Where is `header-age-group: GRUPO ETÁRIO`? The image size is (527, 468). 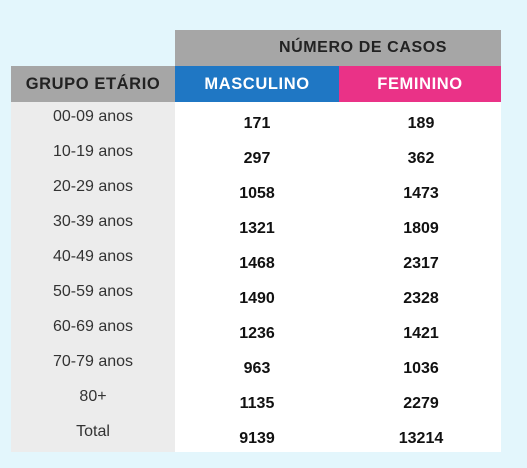 header-age-group: GRUPO ETÁRIO is located at coordinates (93, 84).